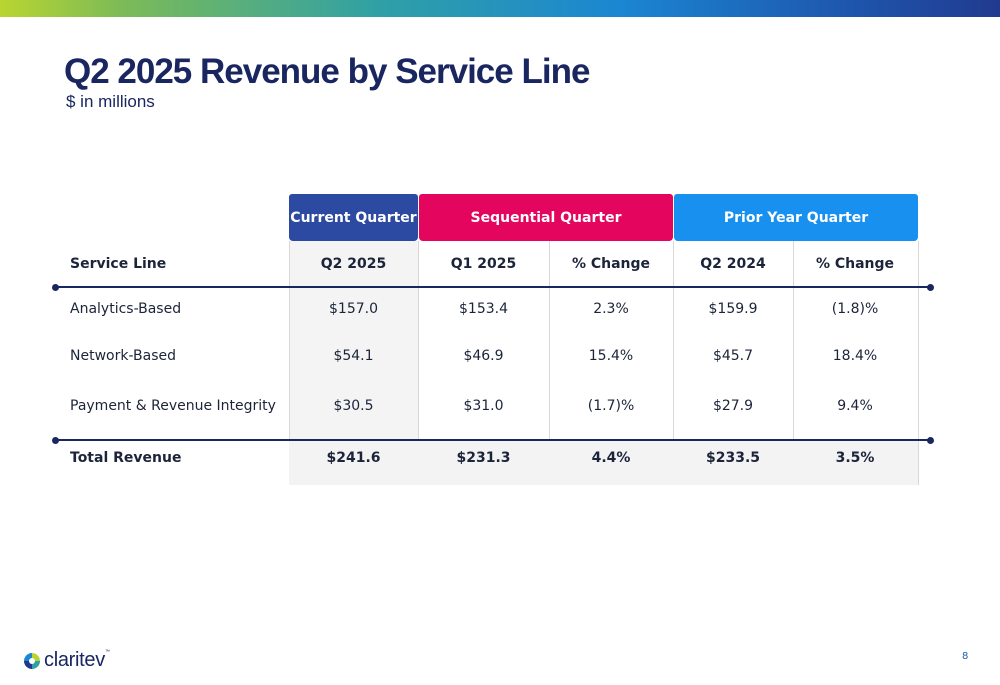  I want to click on q1-2025-column-bg, so click(484, 363).